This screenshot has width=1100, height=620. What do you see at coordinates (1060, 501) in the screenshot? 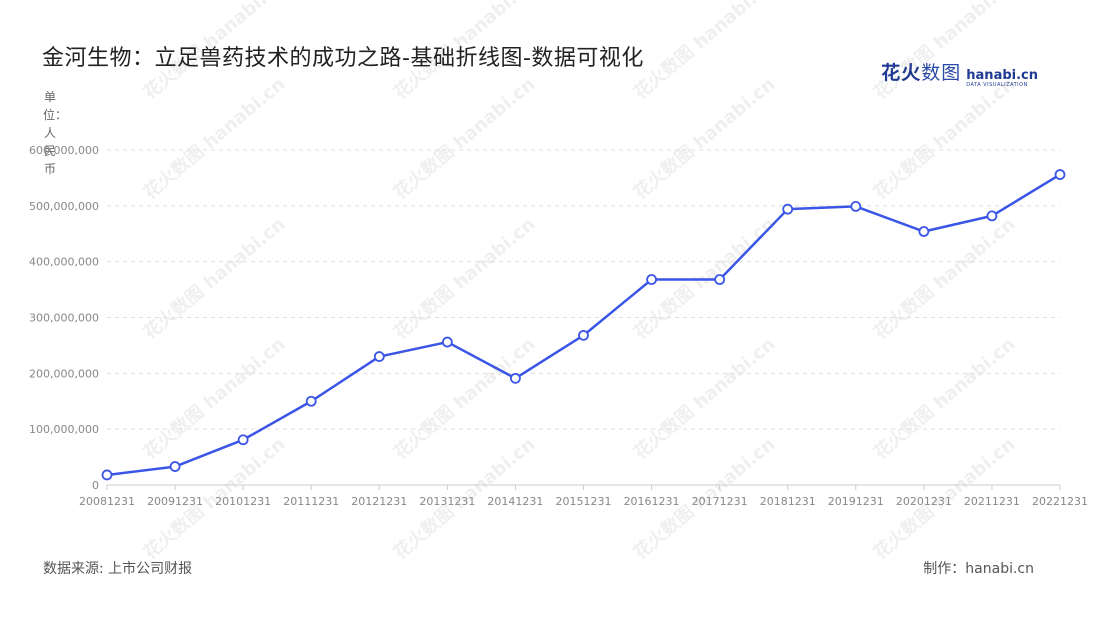
I see `x-tick-label: 20221231` at bounding box center [1060, 501].